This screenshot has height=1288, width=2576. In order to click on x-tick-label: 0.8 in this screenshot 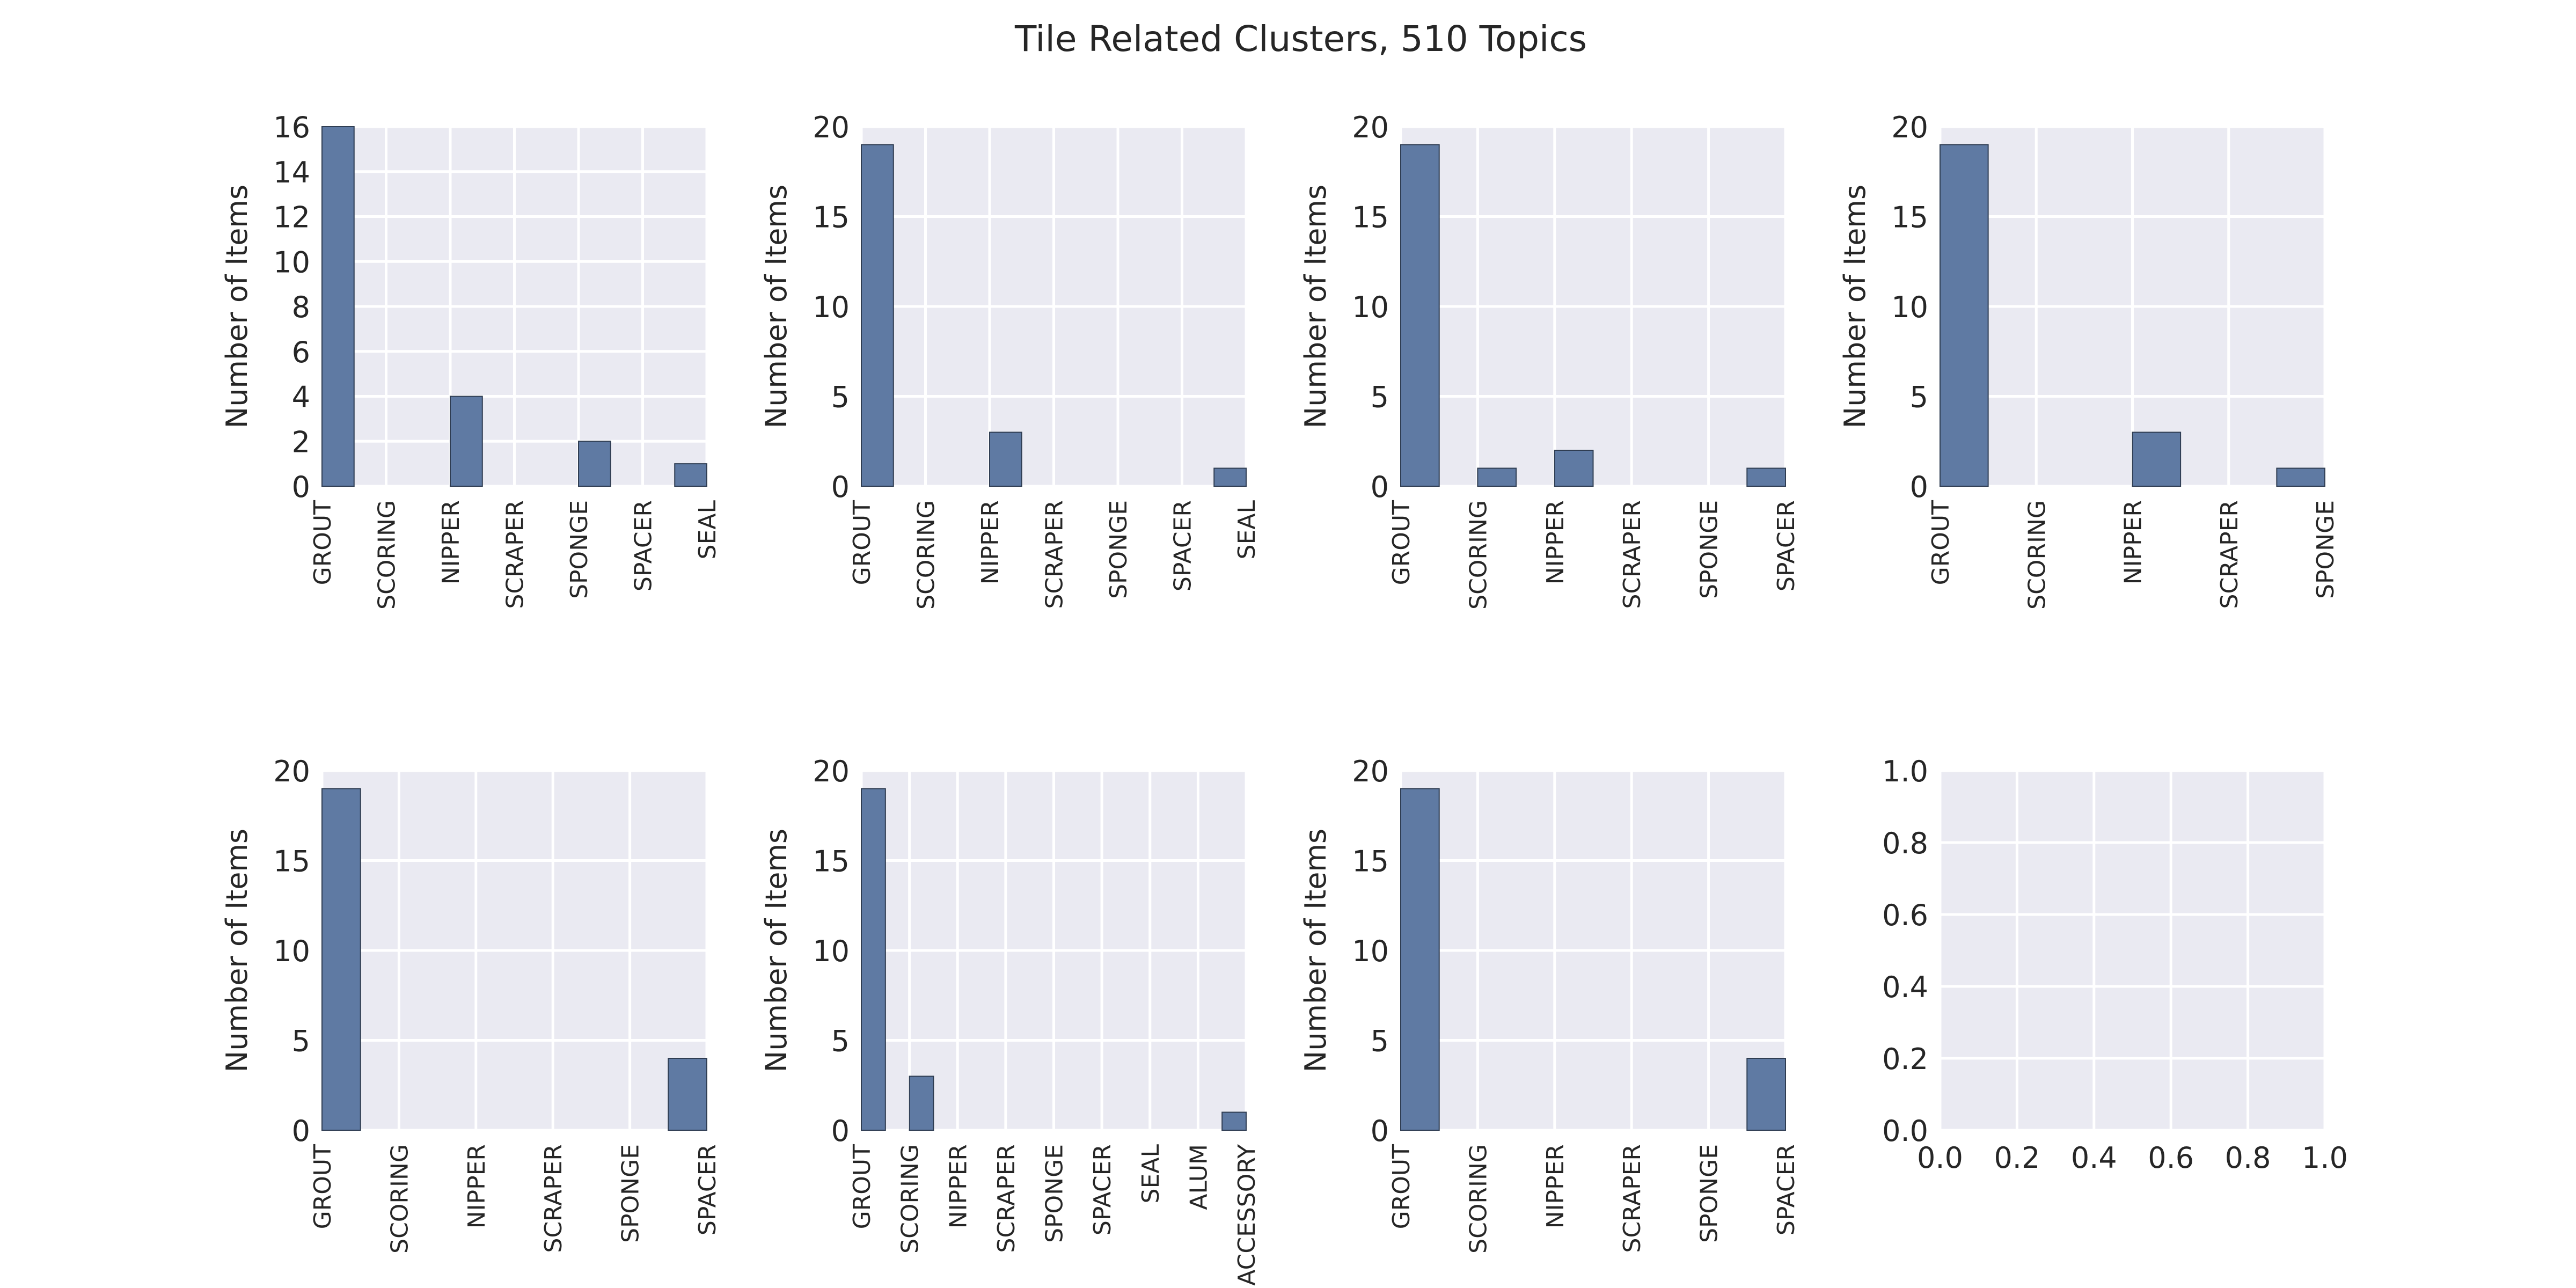, I will do `click(2248, 1158)`.